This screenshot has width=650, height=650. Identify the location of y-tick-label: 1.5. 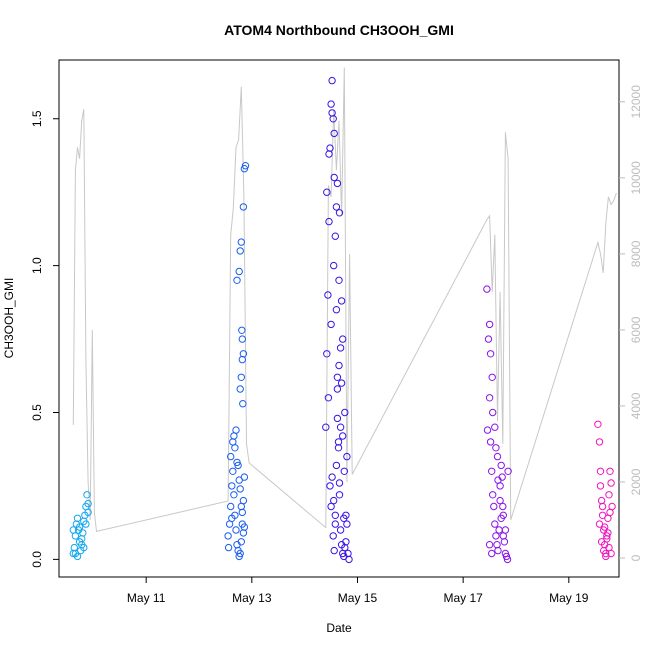
(37, 118).